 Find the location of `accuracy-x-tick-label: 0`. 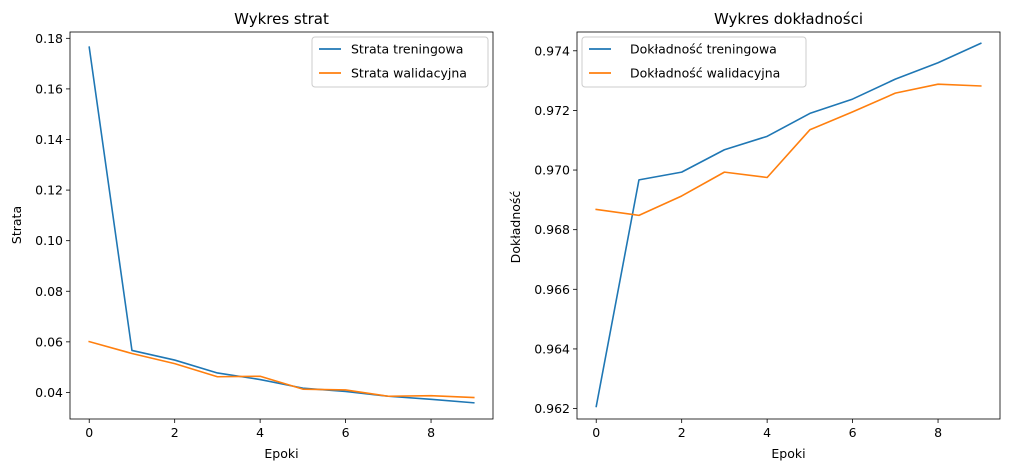

accuracy-x-tick-label: 0 is located at coordinates (596, 432).